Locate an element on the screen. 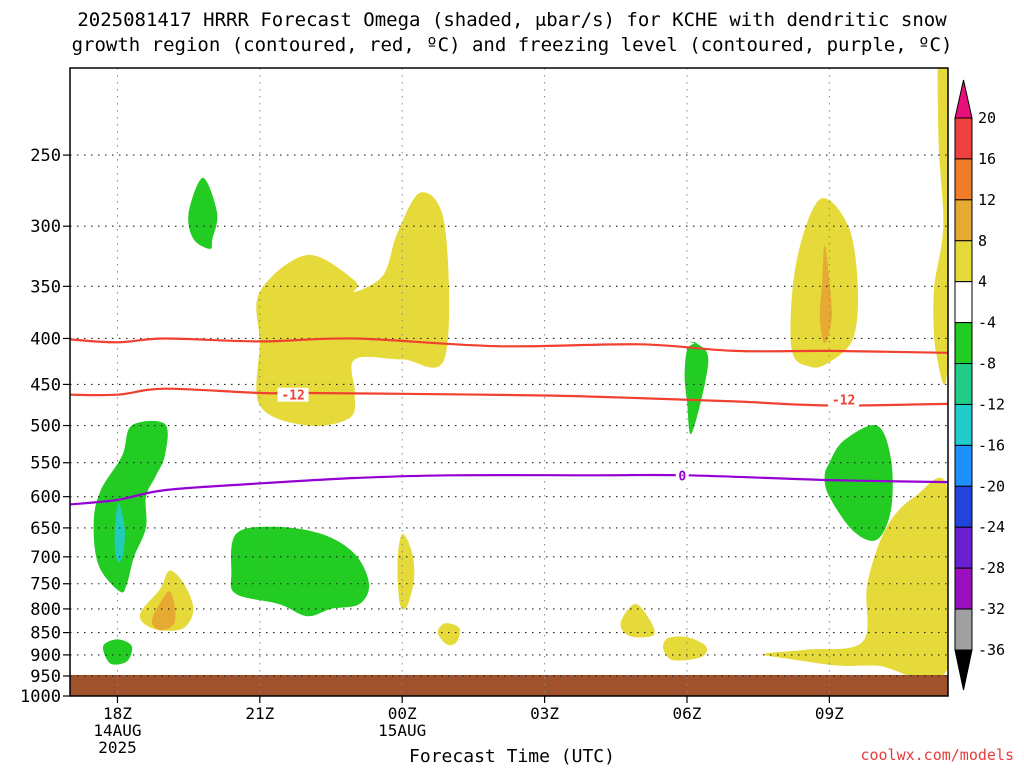 This screenshot has width=1024, height=768. colorbar-top-arrow is located at coordinates (963, 99).